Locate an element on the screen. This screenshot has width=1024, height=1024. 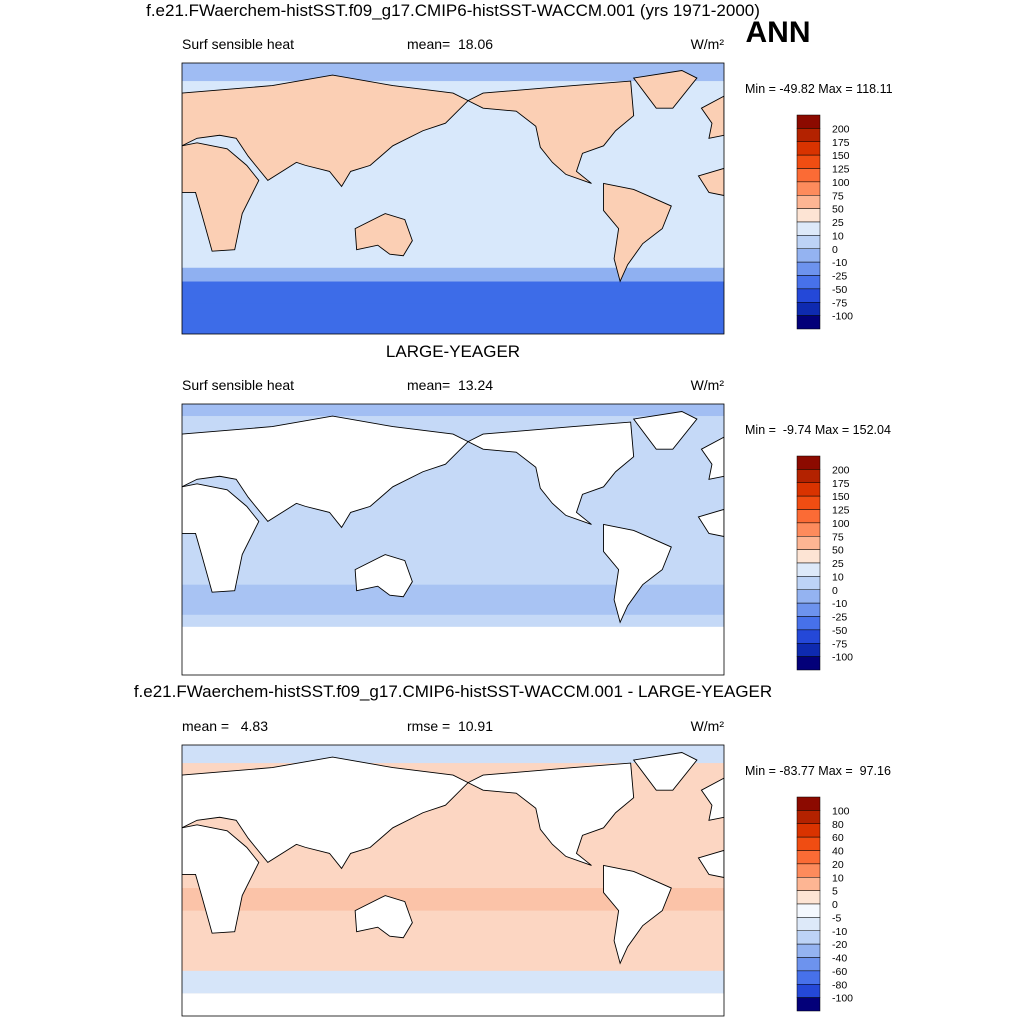
colorbar-label: 40 is located at coordinates (838, 852).